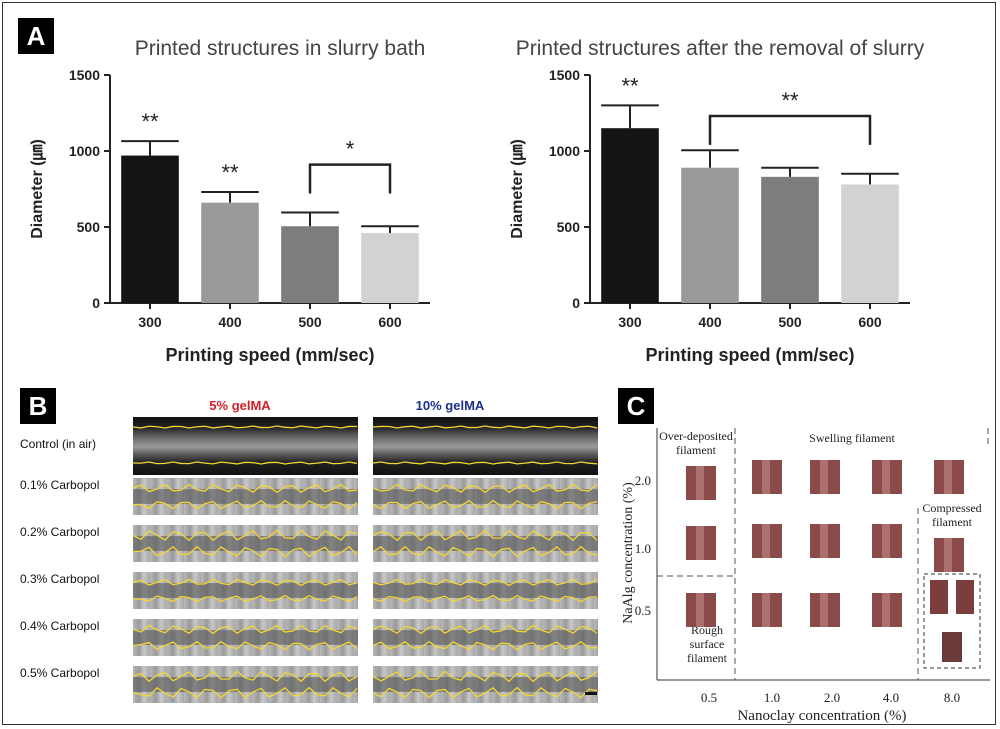 This screenshot has width=1000, height=729. I want to click on c-y-tick-label: 0.5, so click(643, 610).